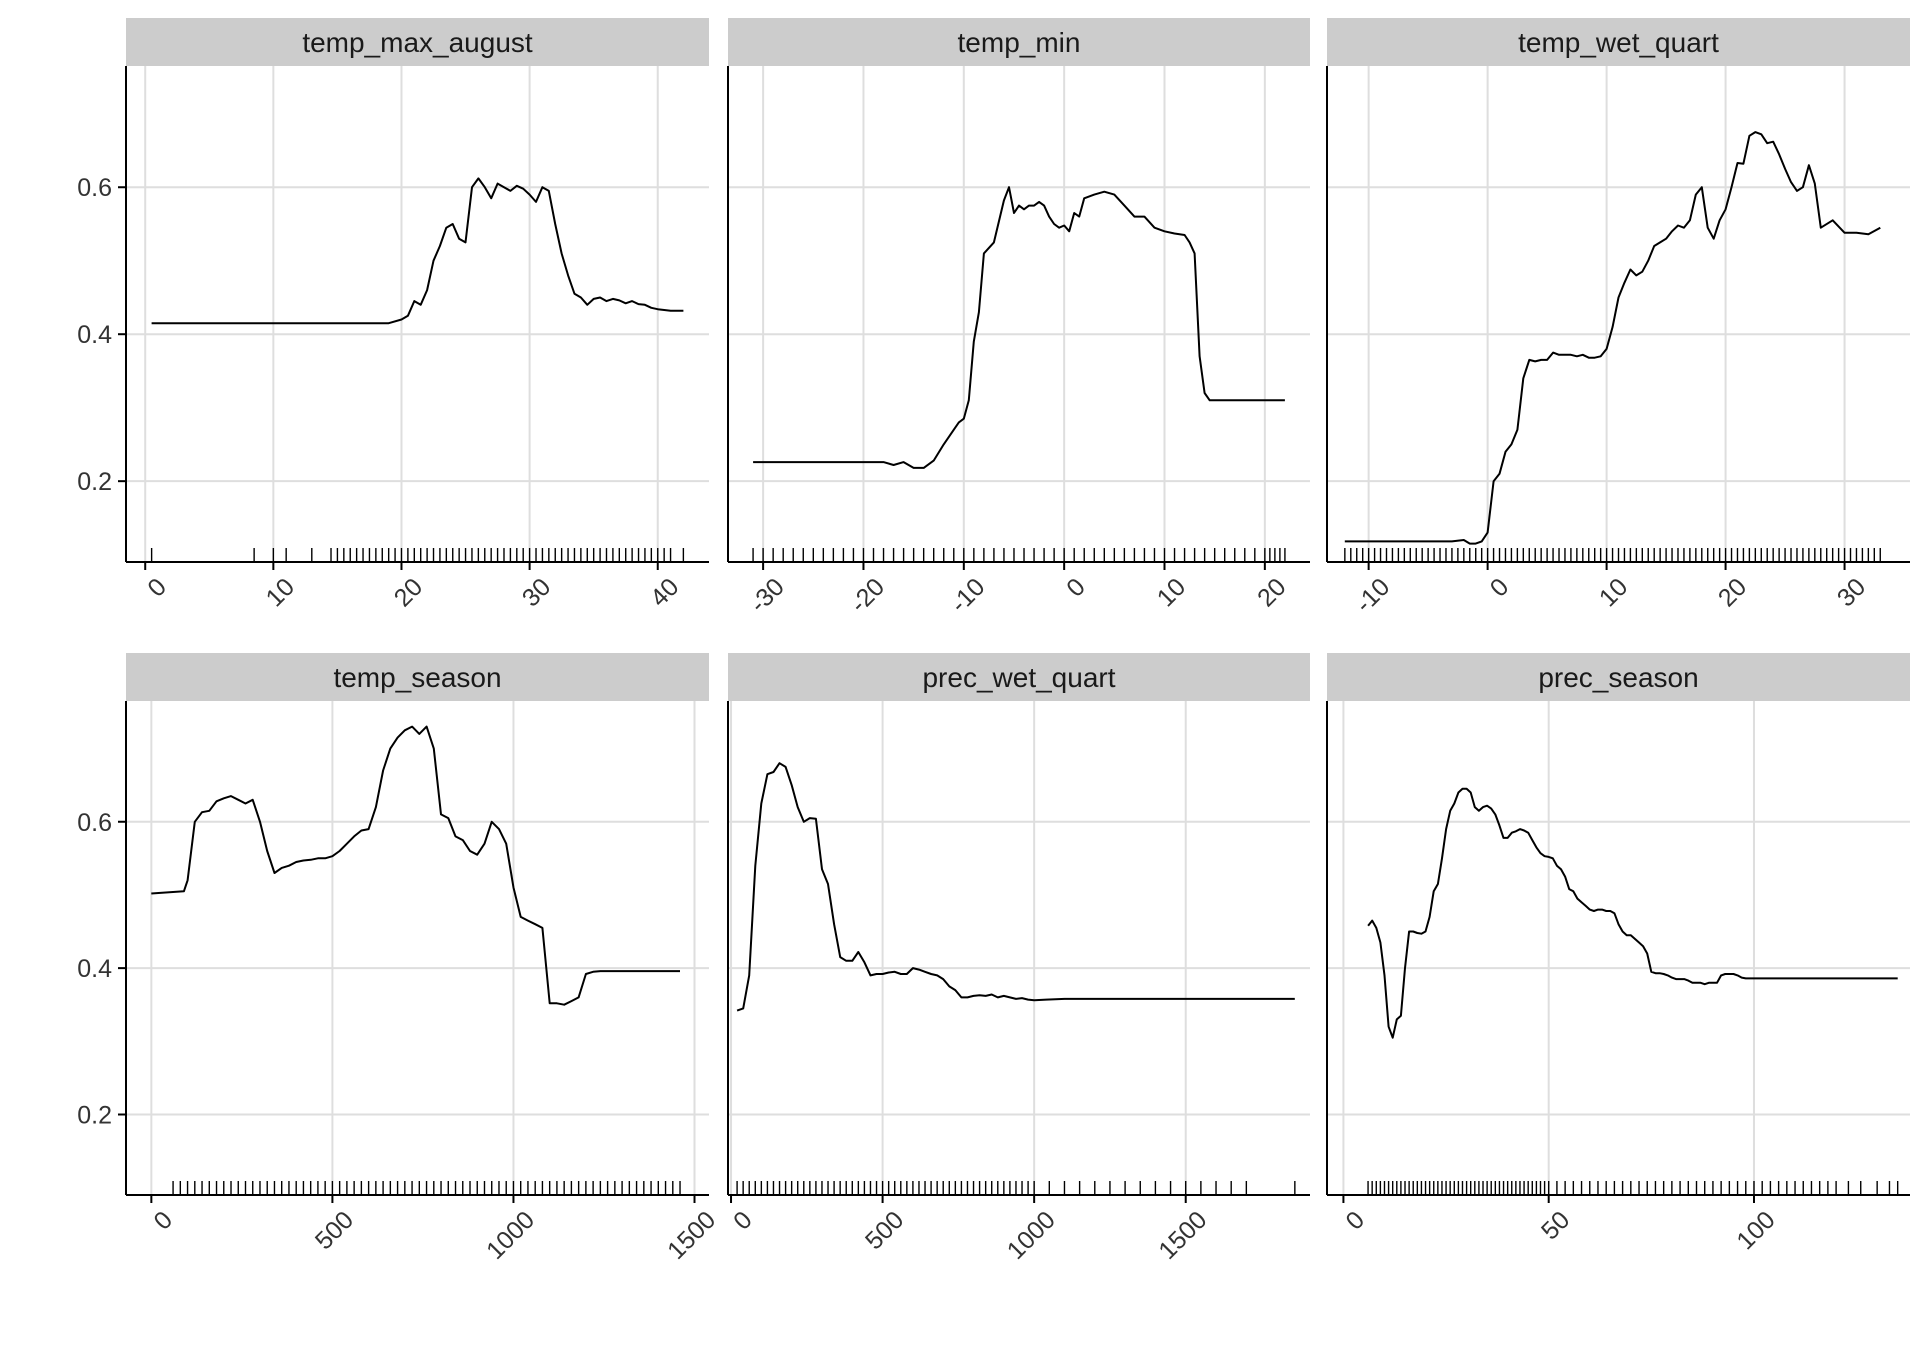 This screenshot has width=1920, height=1349. What do you see at coordinates (1555, 1225) in the screenshot?
I see `x-tick-label: 50` at bounding box center [1555, 1225].